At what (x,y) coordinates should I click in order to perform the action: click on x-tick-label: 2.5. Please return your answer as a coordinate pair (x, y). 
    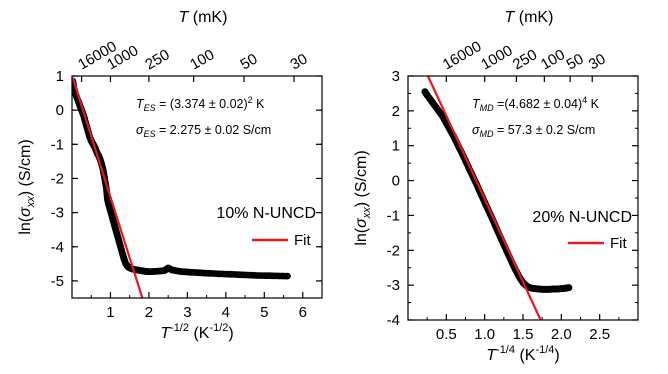
    Looking at the image, I should click on (599, 334).